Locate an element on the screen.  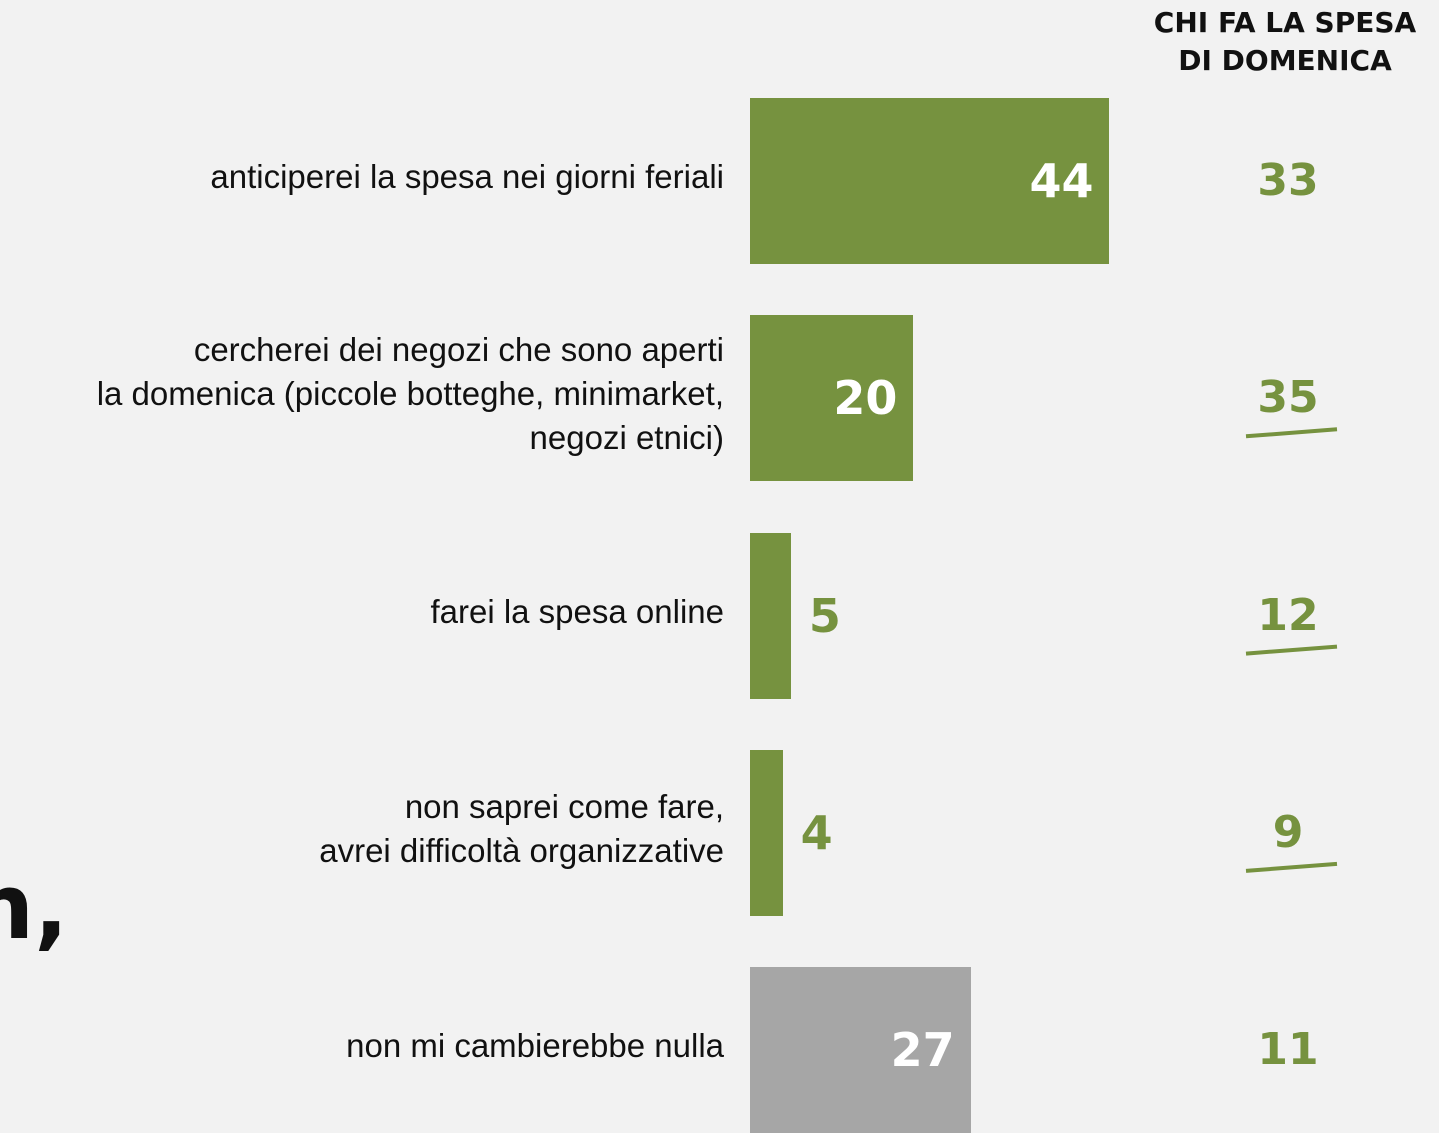
category-label: farei la spesa online is located at coordinates (577, 611).